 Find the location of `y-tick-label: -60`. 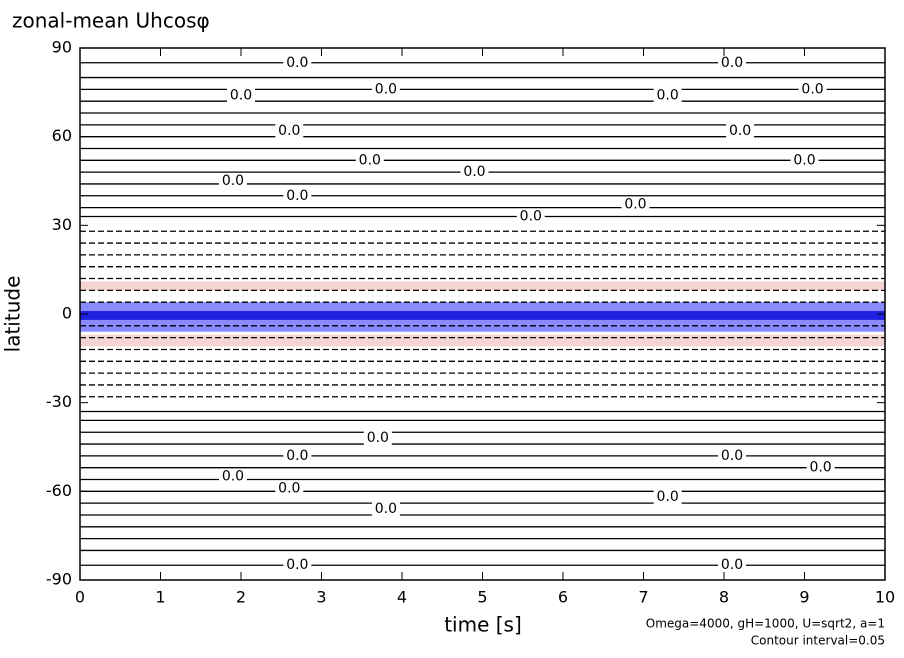

y-tick-label: -60 is located at coordinates (59, 490).